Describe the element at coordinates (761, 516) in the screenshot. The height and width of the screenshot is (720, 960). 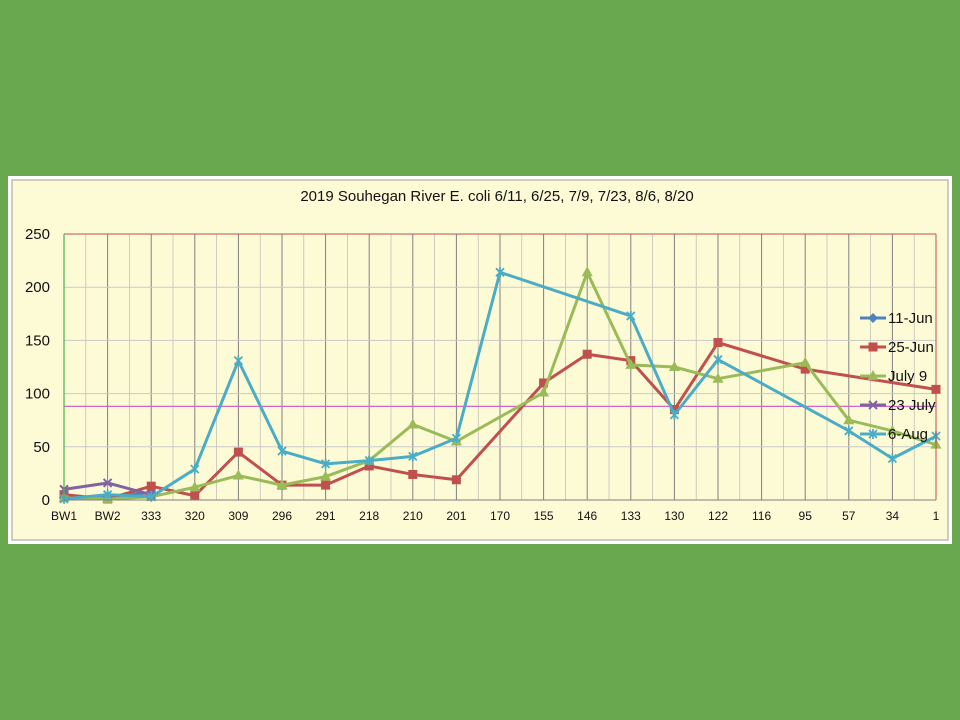
I see `x-tick-label: 116` at that location.